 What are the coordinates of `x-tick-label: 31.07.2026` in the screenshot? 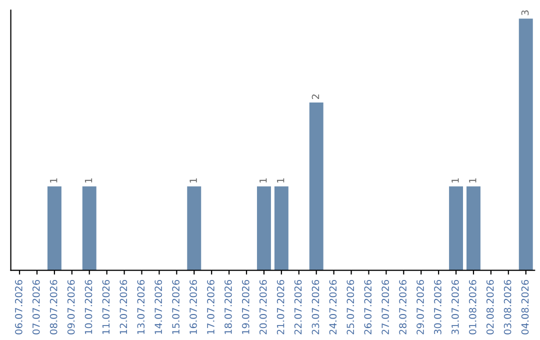 It's located at (455, 307).